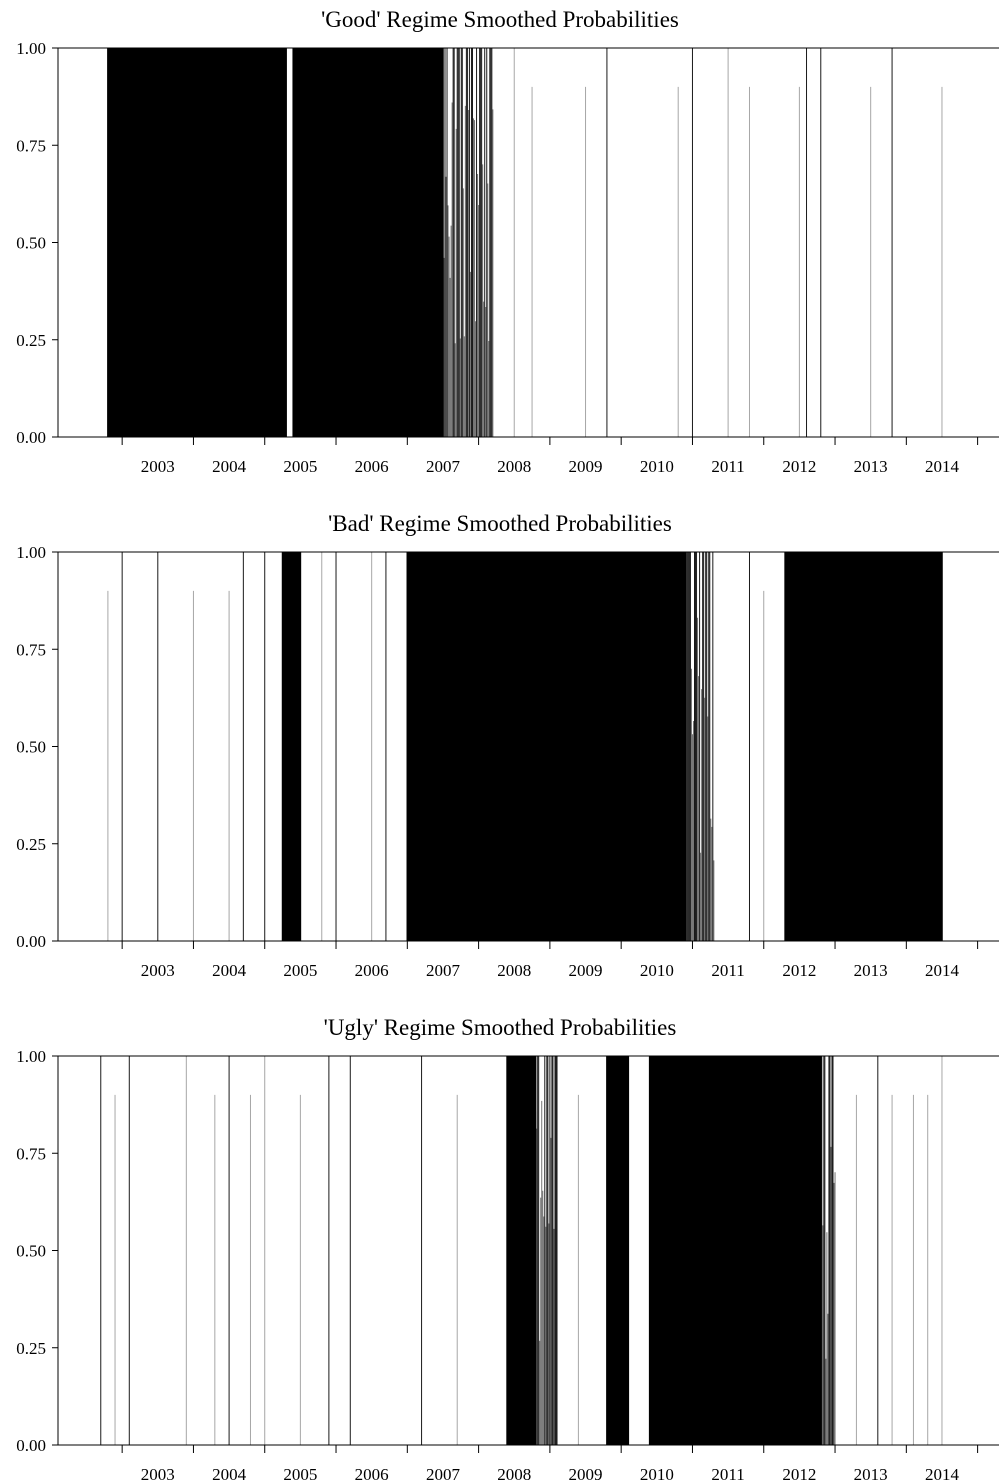 The image size is (1000, 1483). I want to click on chart-title: 'Bad' Regime Smoothed Probabilities, so click(500, 523).